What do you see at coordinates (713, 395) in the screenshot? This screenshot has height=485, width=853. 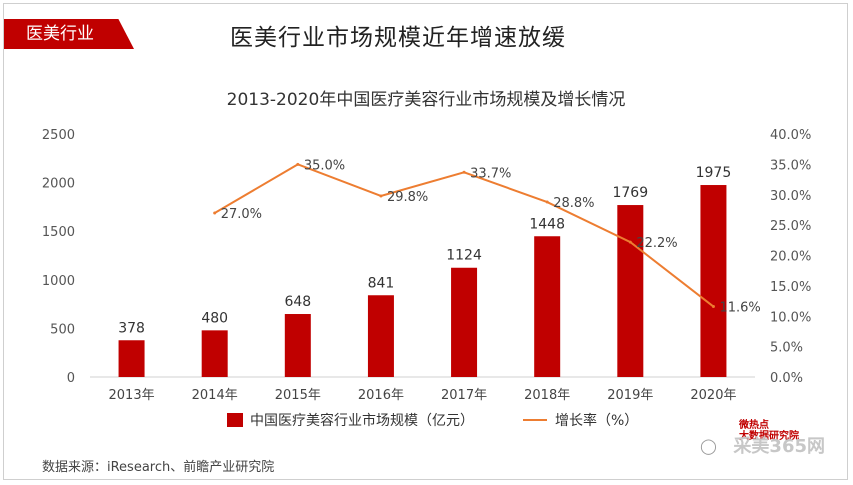 I see `x-tick-label: 2020年` at bounding box center [713, 395].